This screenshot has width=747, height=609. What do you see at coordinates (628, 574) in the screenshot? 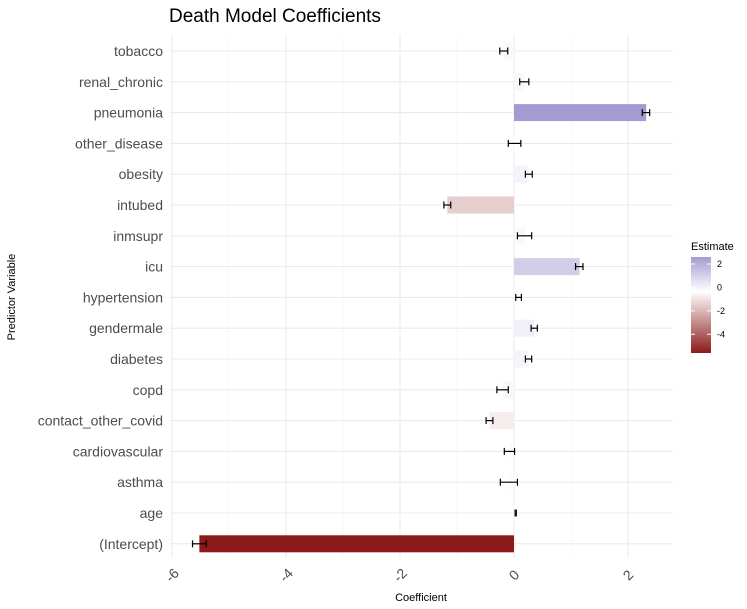
I see `x-tick-label: 2` at bounding box center [628, 574].